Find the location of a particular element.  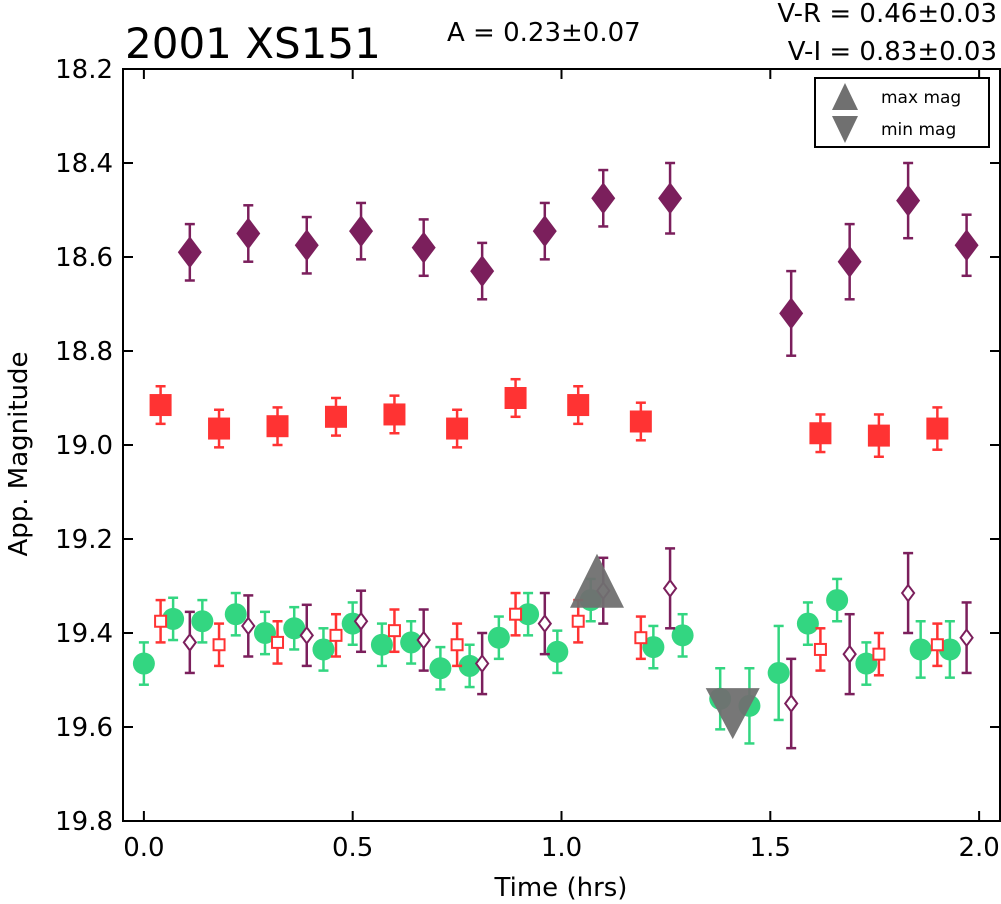

y-tick-label: 19.6 is located at coordinates (84, 728).